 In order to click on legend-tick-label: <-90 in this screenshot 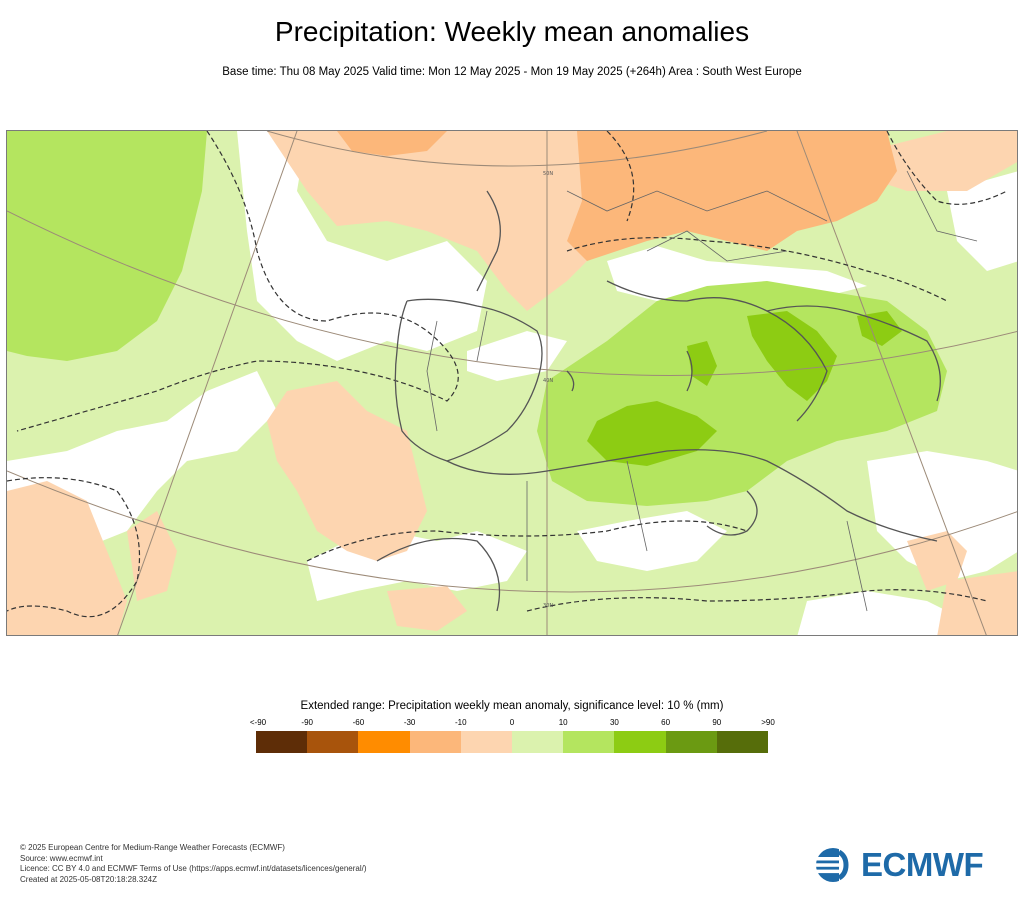, I will do `click(258, 722)`.